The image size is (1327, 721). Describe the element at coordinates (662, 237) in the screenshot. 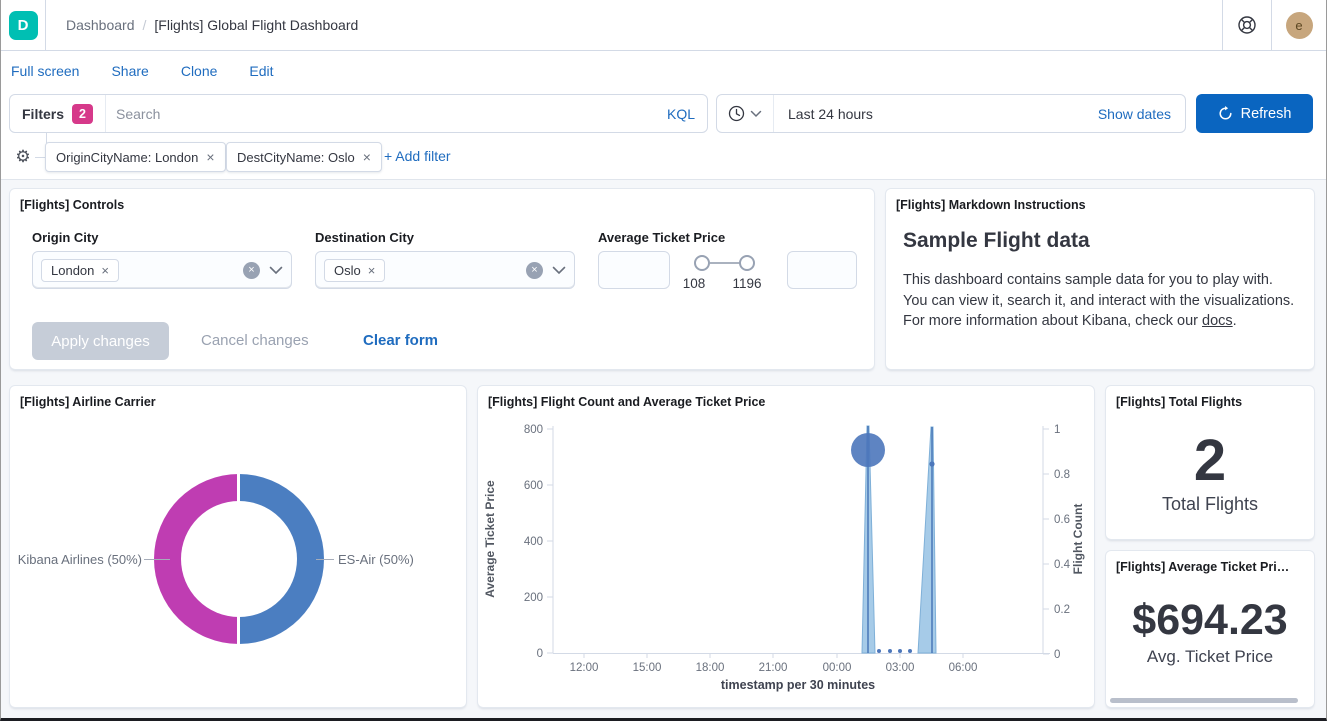

I see `avg-ticket-price-label: Average Ticket Price` at that location.